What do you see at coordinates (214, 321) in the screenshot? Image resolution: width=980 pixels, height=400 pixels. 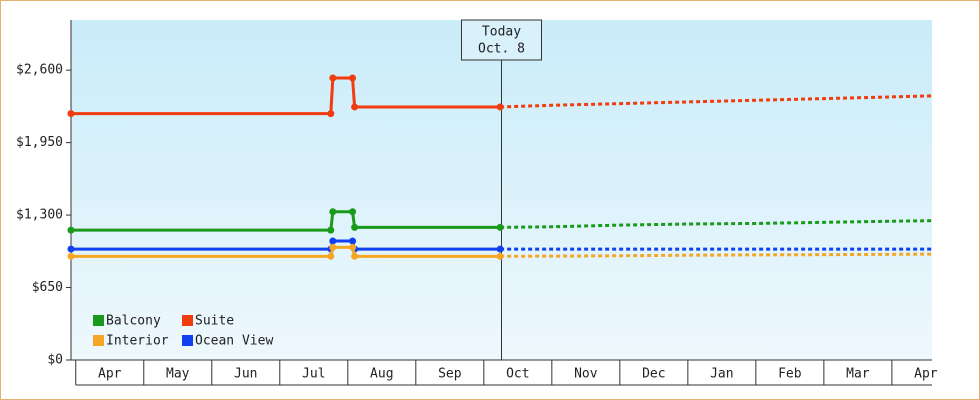 I see `legend-label: Suite` at bounding box center [214, 321].